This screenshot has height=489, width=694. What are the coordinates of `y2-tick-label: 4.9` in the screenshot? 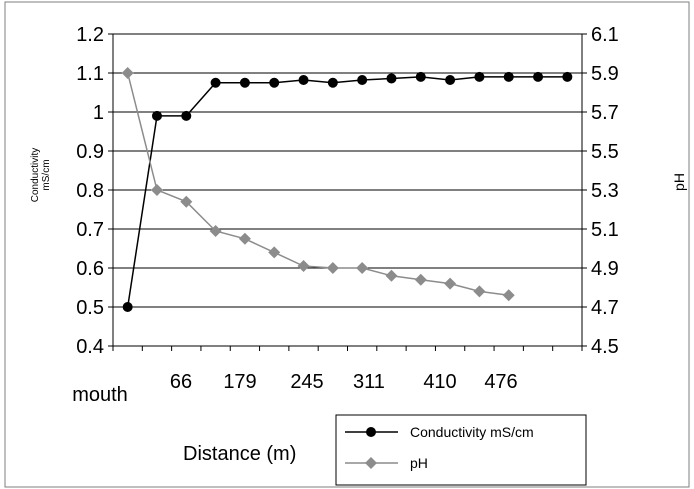 It's located at (605, 269).